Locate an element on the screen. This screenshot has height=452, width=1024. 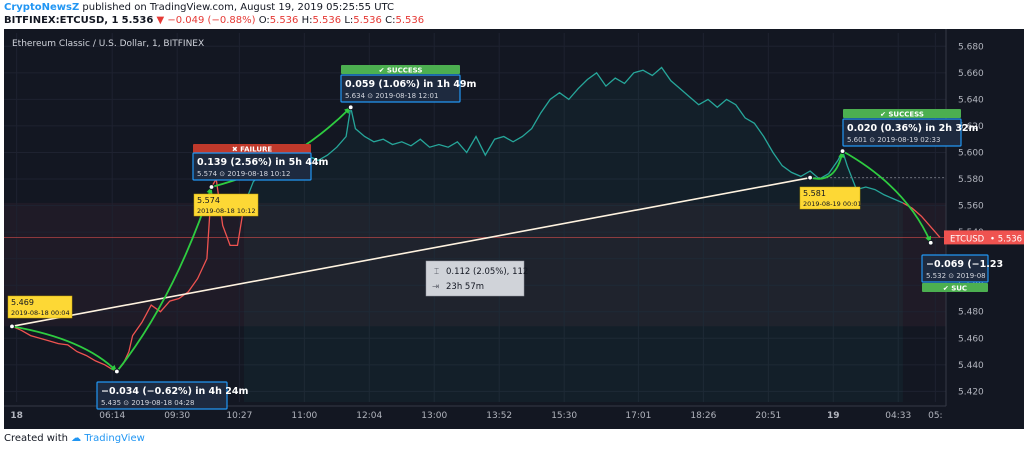
x-tick-label: 05: is located at coordinates (935, 416).